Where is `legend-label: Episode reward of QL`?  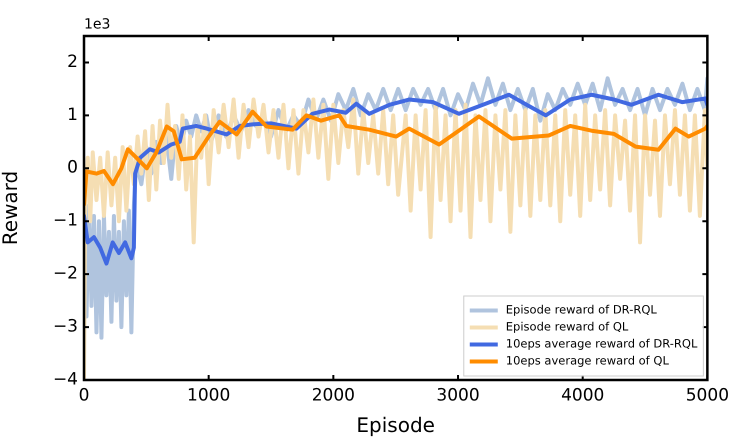 legend-label: Episode reward of QL is located at coordinates (567, 326).